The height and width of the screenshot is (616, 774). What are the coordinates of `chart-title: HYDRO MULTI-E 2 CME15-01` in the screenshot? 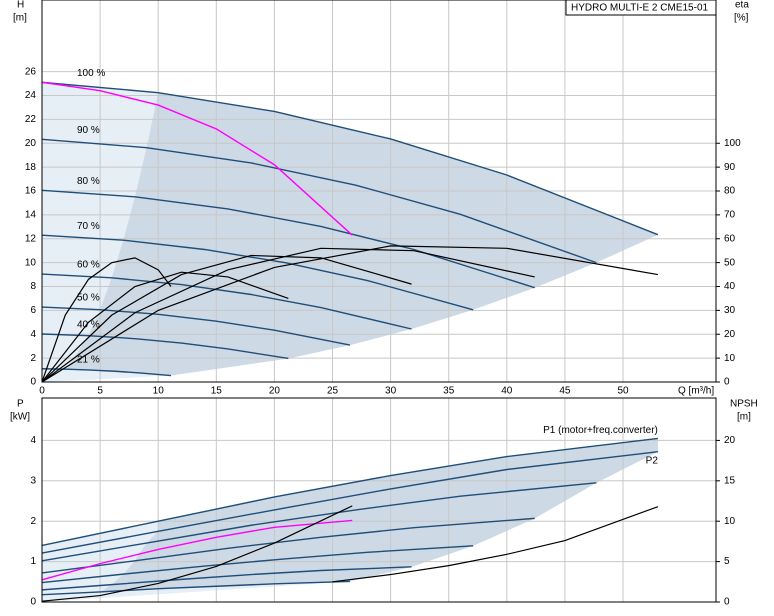 It's located at (640, 8).